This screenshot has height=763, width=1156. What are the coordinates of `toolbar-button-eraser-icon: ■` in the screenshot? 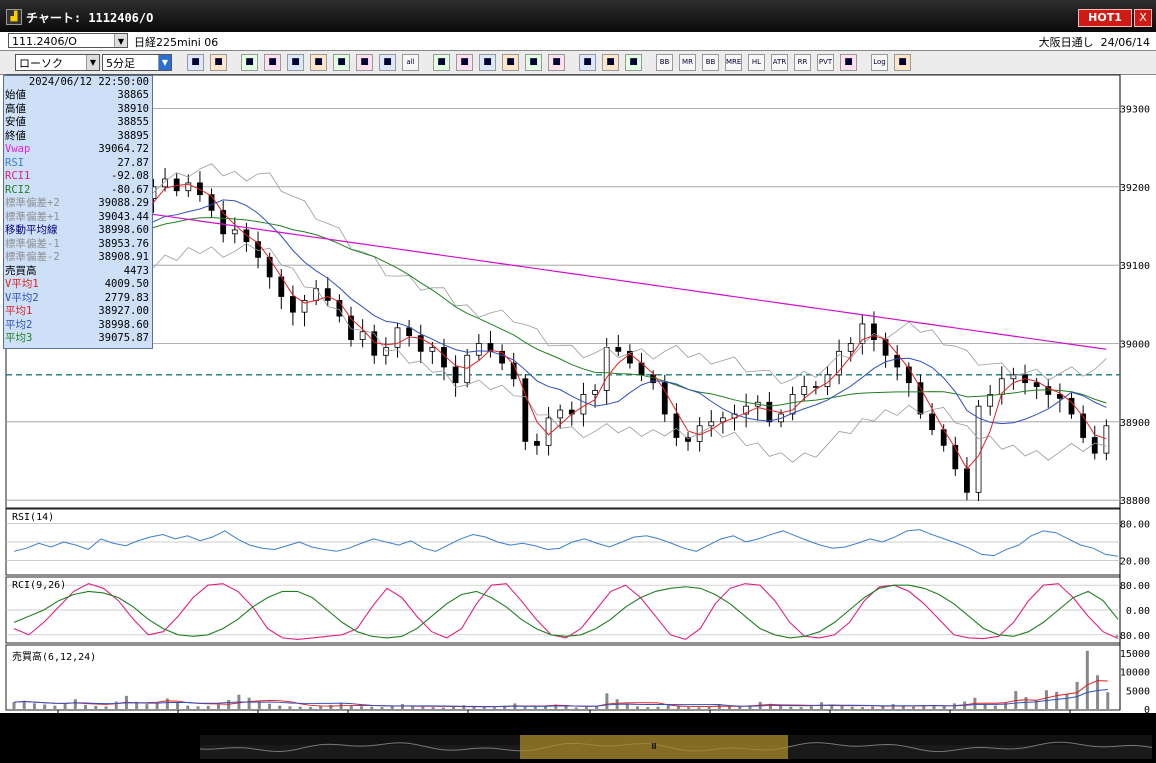 It's located at (341, 62).